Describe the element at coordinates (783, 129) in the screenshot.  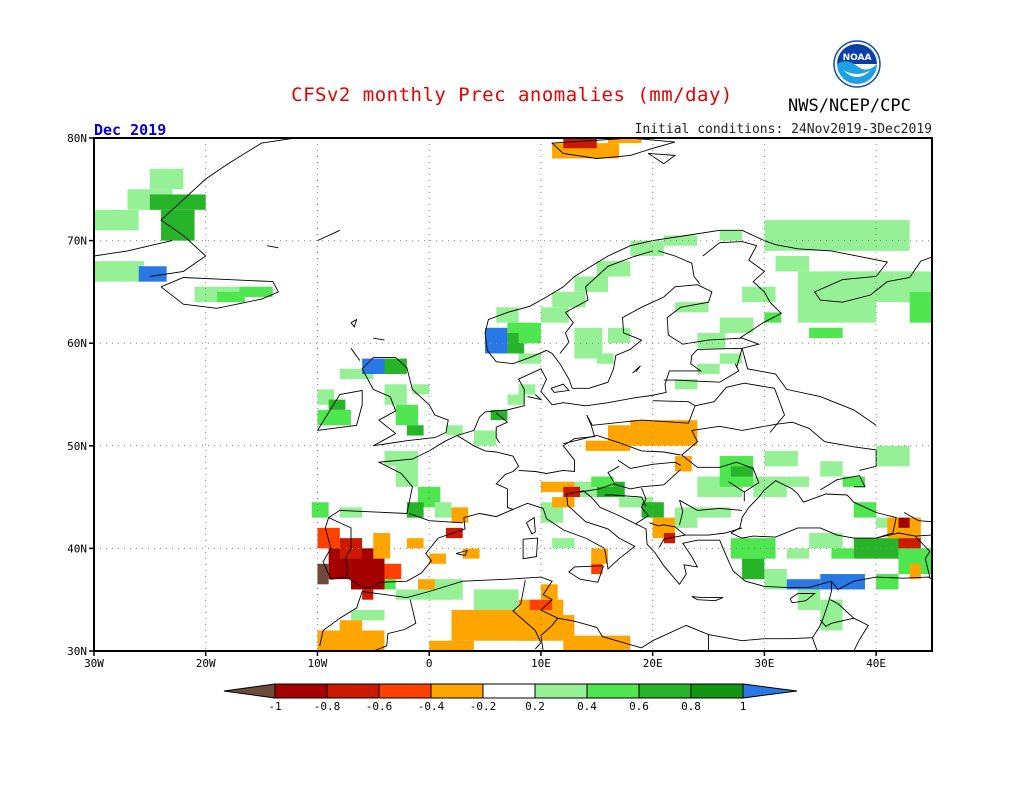
I see `initial-conditions: Initial conditions: 24Nov2019-3Dec2019` at that location.